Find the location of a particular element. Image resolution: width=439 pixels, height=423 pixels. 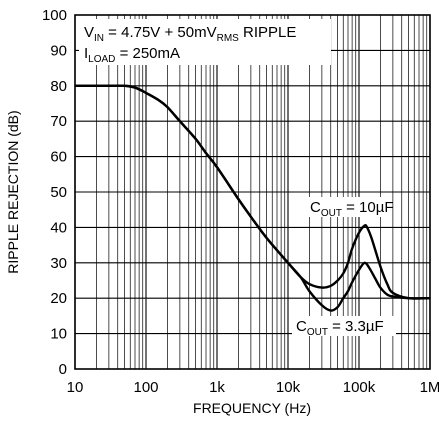

y-tick-labels: 0 10 20 30 40 50 60 70 80 90 100 is located at coordinates (54, 192).